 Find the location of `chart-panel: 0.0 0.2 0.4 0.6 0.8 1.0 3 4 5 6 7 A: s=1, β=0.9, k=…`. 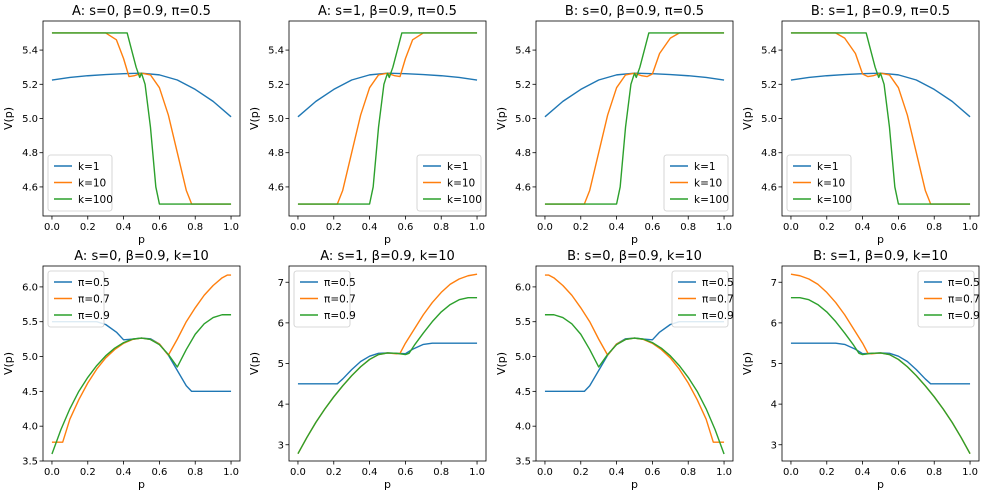

chart-panel: 0.0 0.2 0.4 0.6 0.8 1.0 3 4 5 6 7 A: s=1, β=0.9, k=… is located at coordinates (367, 370).